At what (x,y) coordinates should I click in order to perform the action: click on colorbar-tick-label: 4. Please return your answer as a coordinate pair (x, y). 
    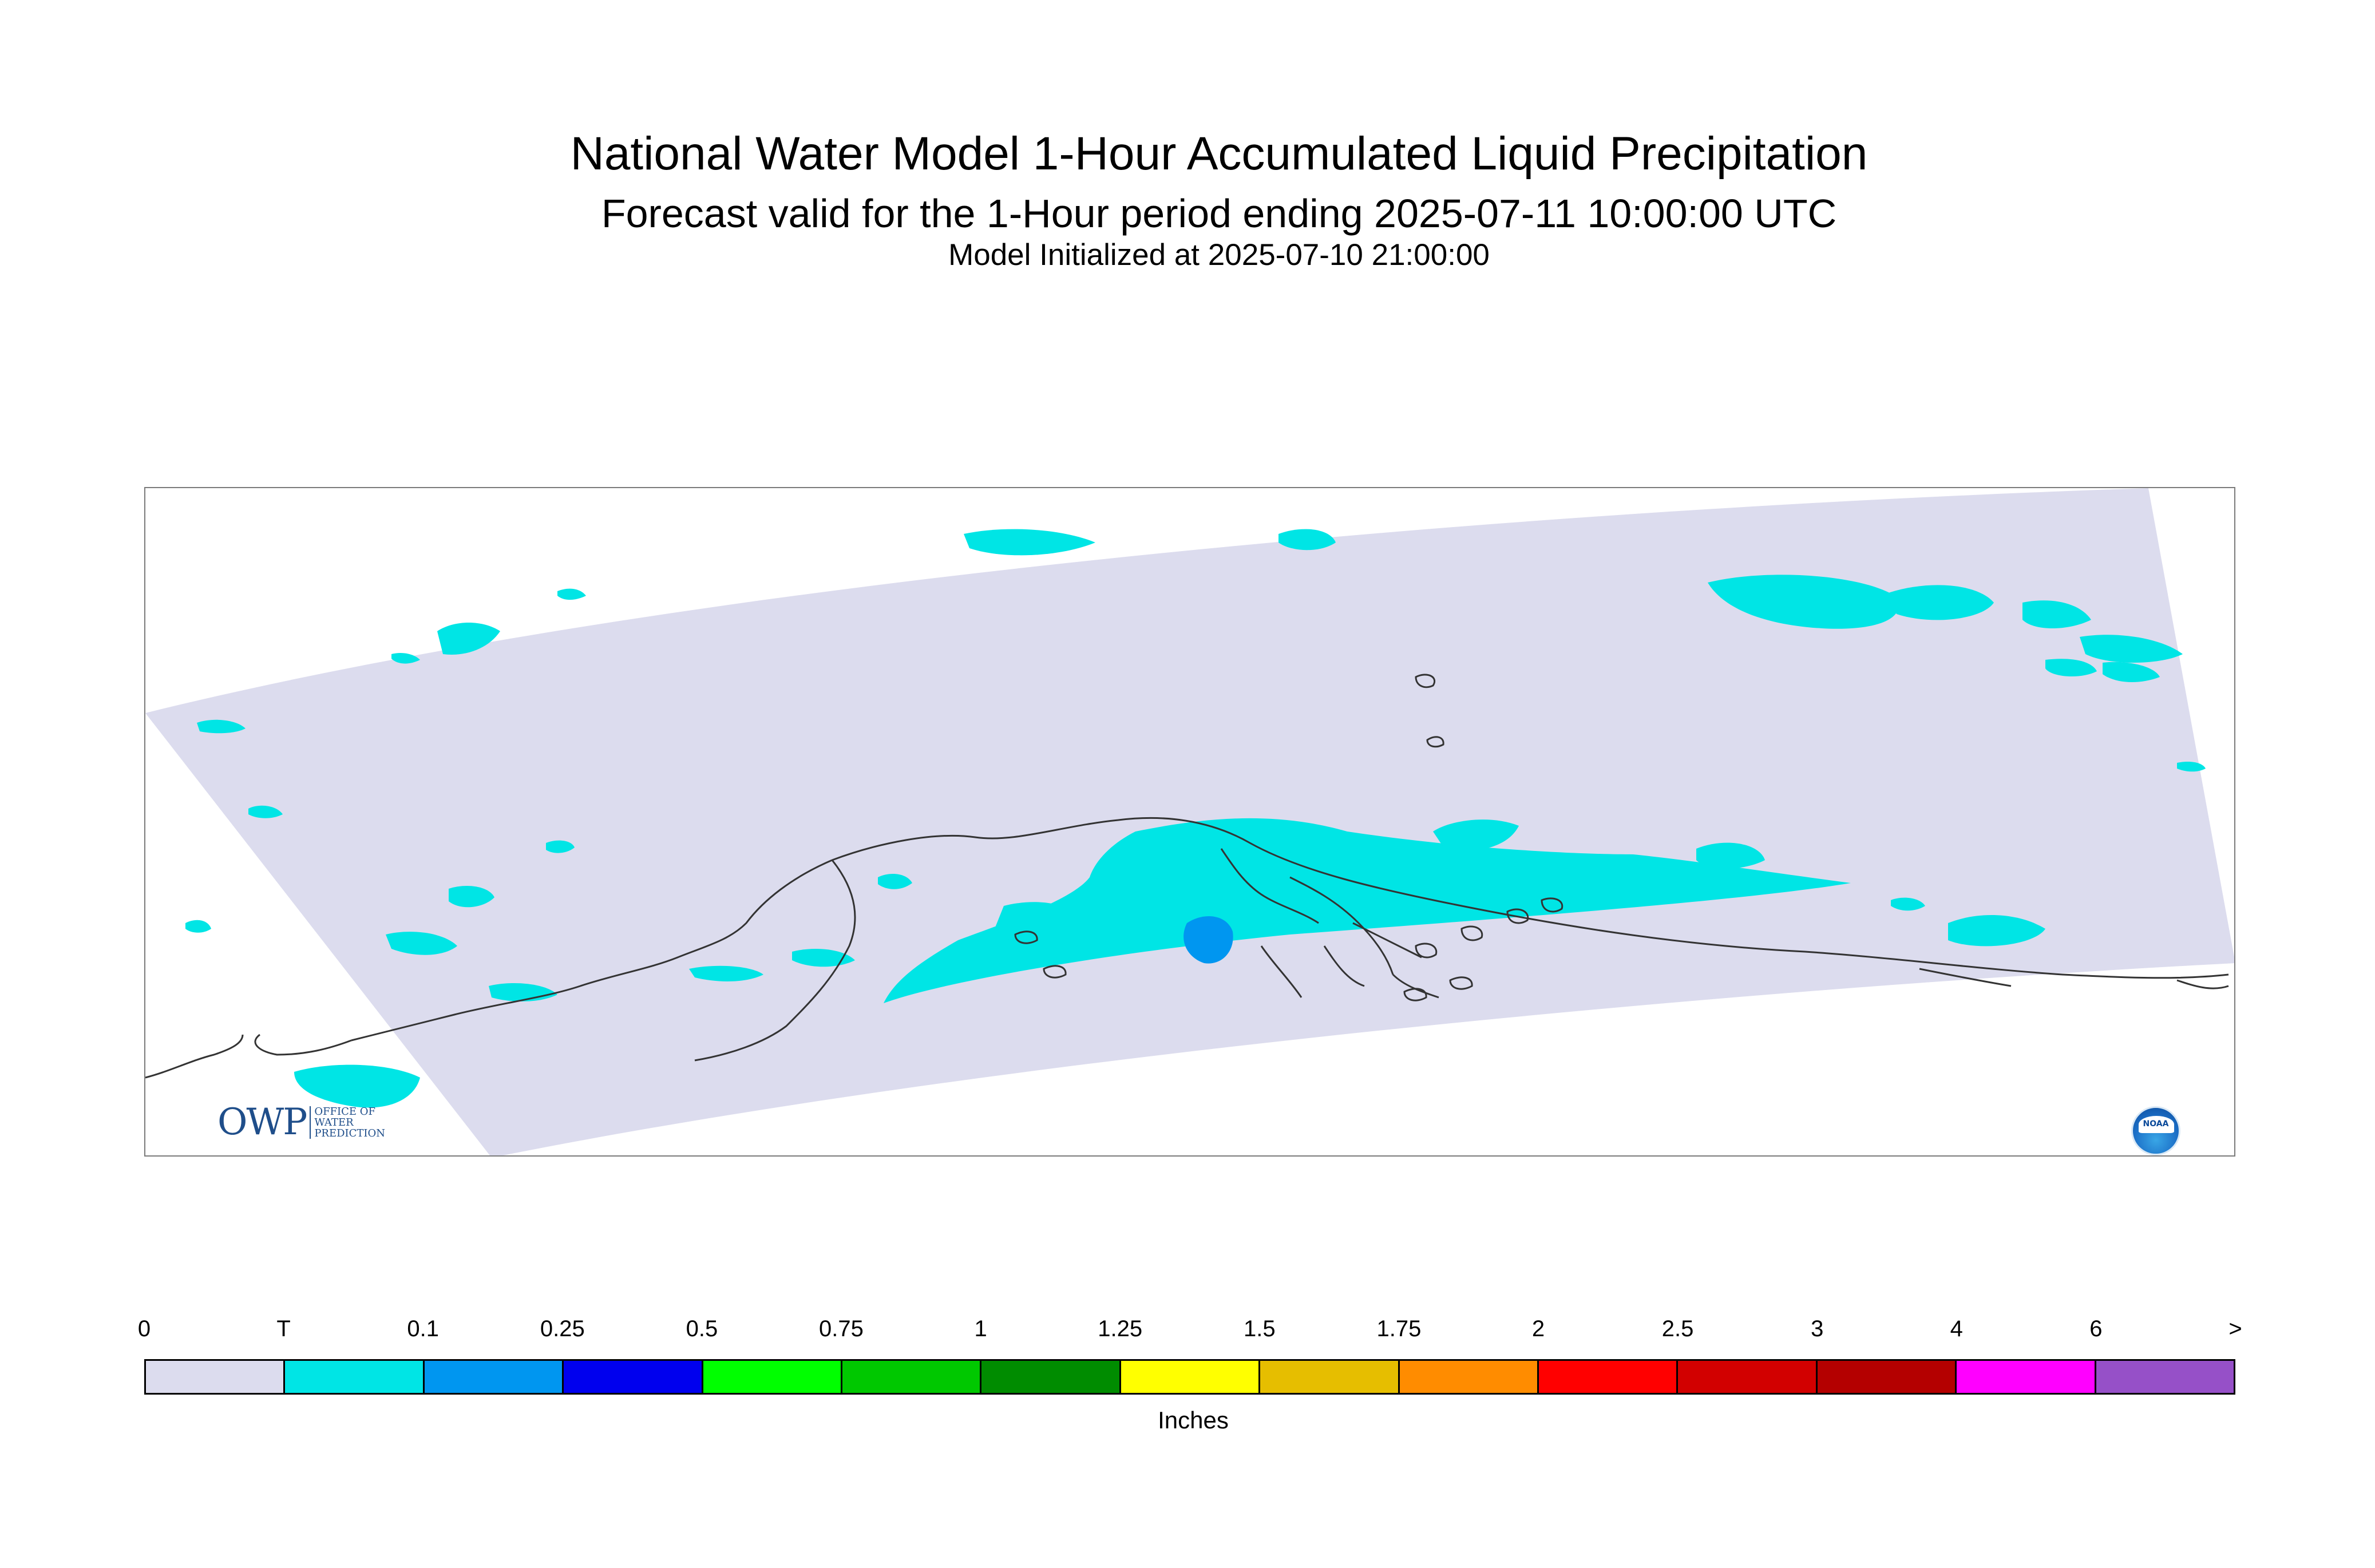
    Looking at the image, I should click on (1957, 1328).